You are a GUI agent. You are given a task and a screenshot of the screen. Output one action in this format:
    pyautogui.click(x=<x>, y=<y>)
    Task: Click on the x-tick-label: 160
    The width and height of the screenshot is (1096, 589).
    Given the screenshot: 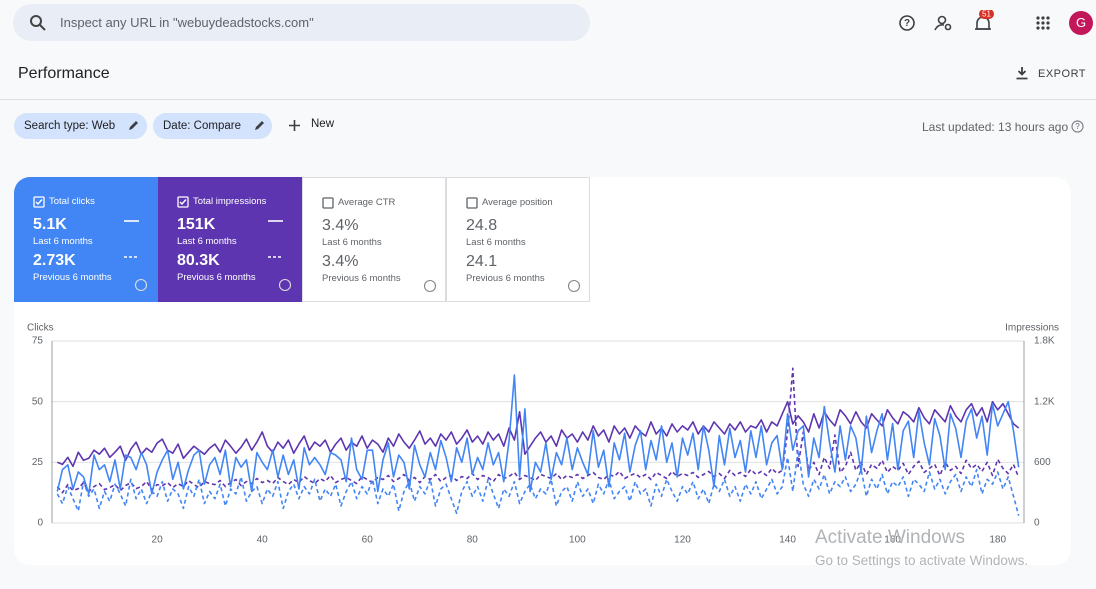 What is the action you would take?
    pyautogui.click(x=892, y=540)
    